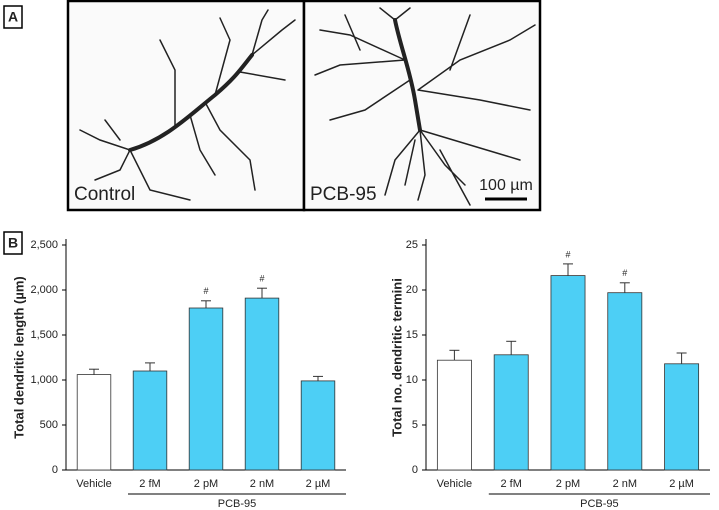 The image size is (719, 510). I want to click on y-tick-label: 20, so click(412, 290).